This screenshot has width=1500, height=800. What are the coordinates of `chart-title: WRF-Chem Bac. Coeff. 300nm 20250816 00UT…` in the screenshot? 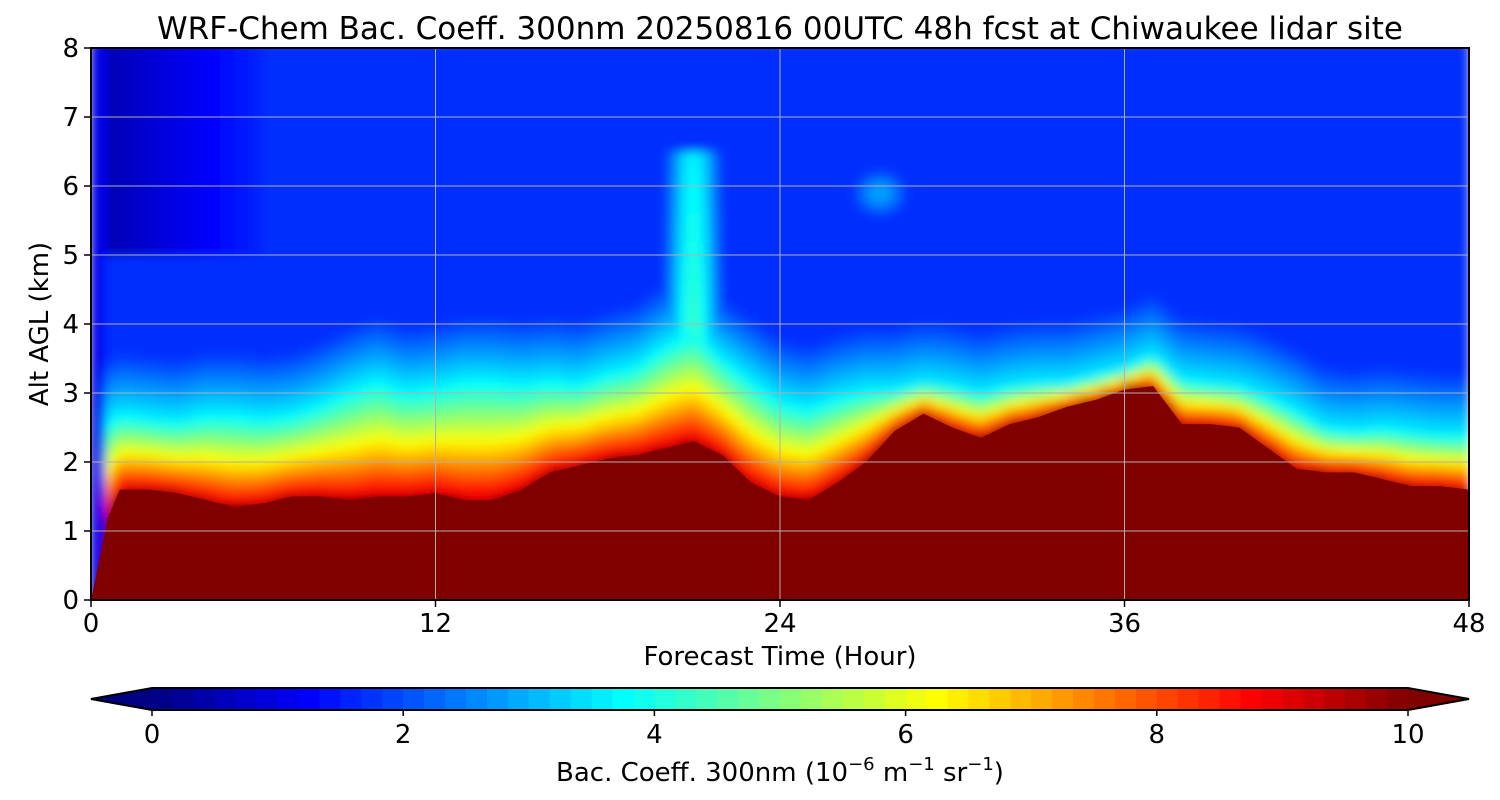 It's located at (780, 29).